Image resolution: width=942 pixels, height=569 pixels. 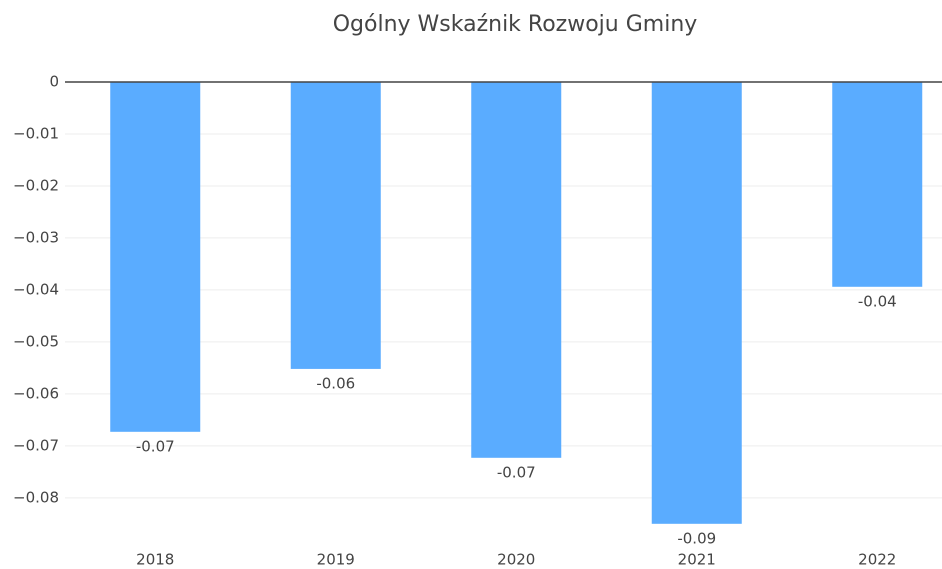 I want to click on y-tick-label: −0.06, so click(x=36, y=393).